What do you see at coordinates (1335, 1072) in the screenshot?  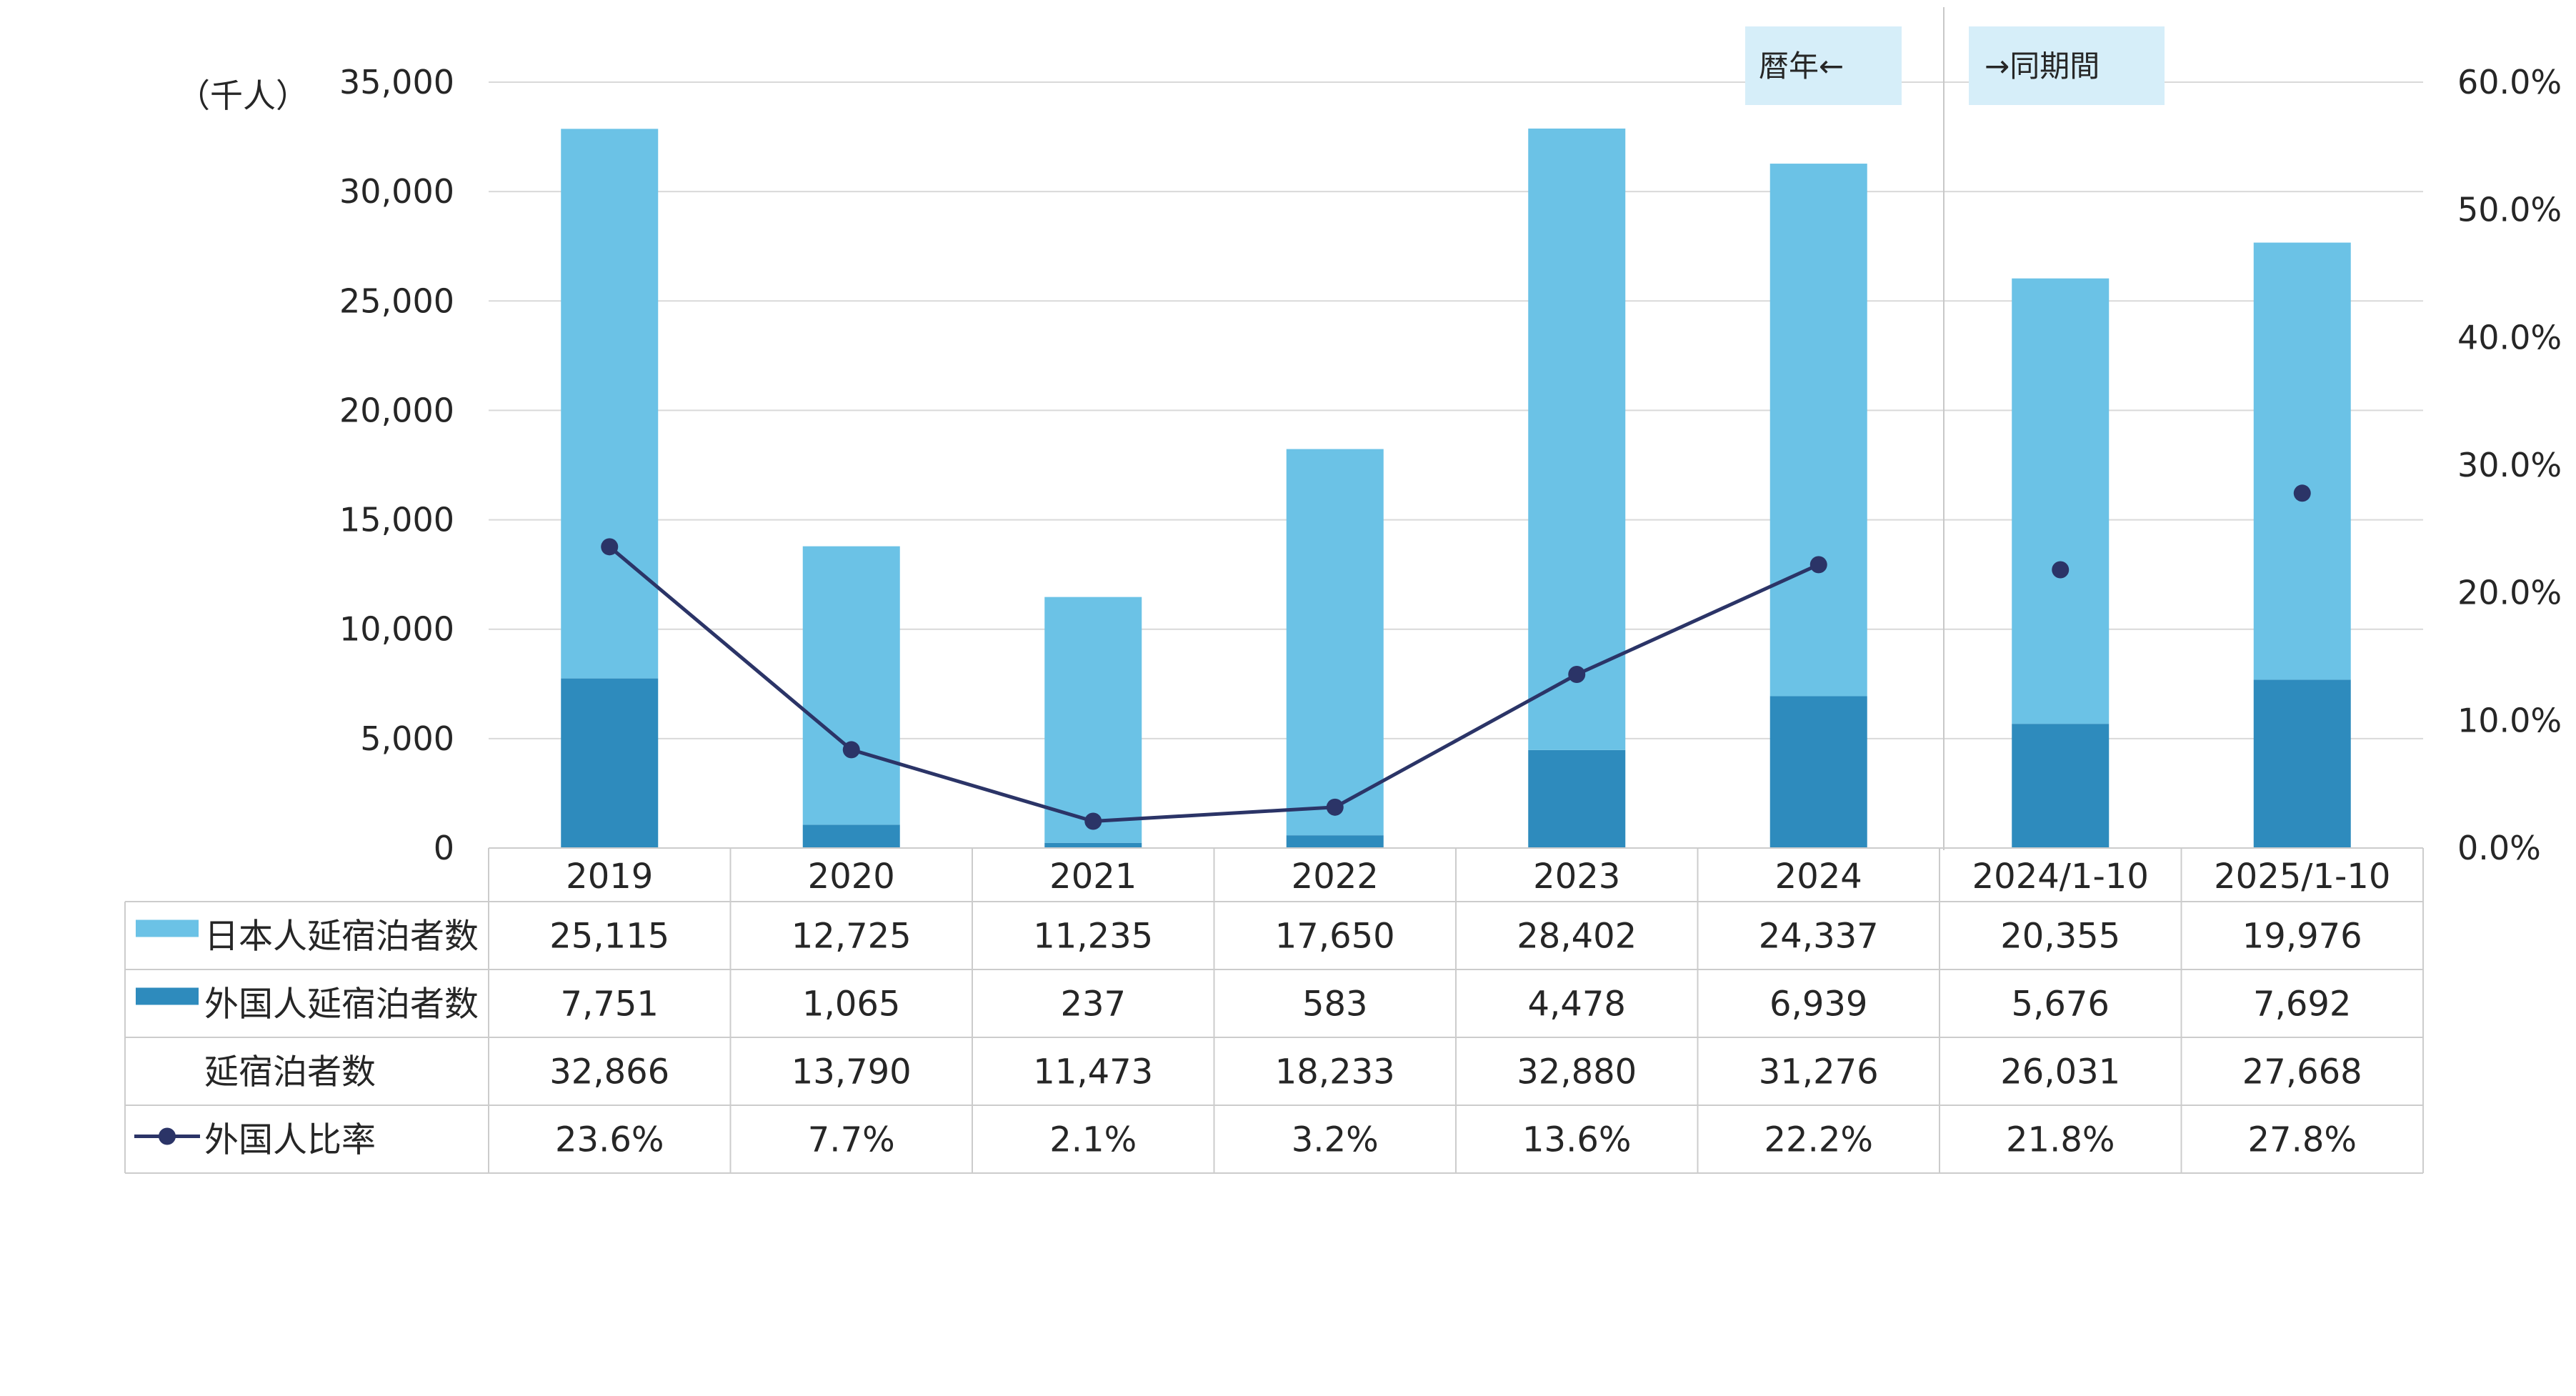 I see `table-cell-value: 18,233` at bounding box center [1335, 1072].